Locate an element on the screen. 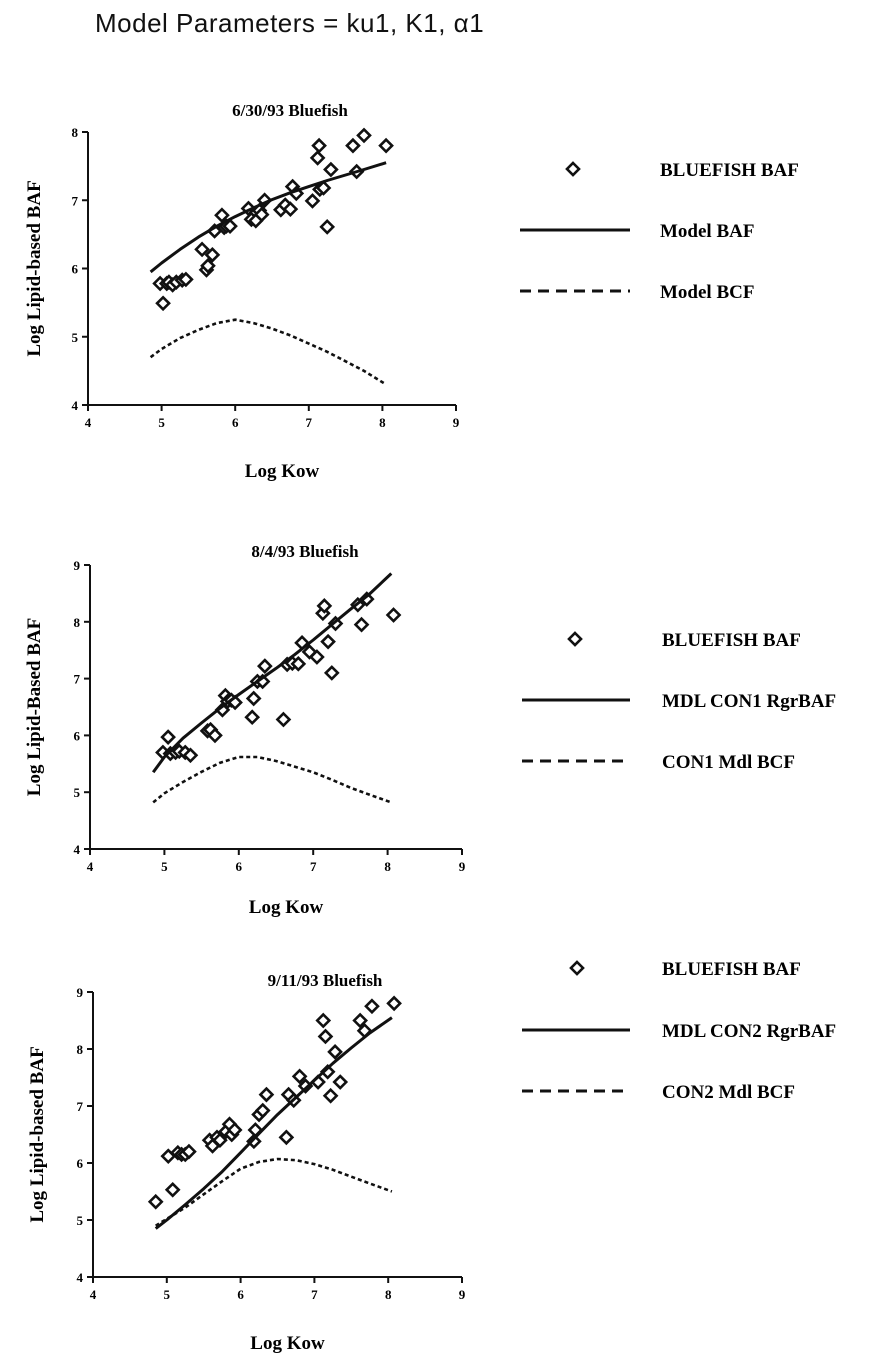  page-title: Model Parameters = ku1, K1, α1 is located at coordinates (290, 23).